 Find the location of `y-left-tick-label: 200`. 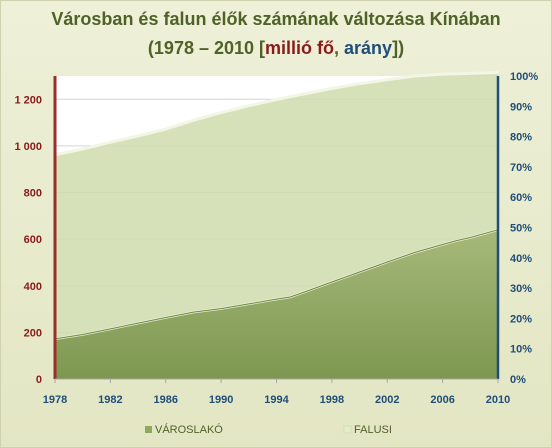

y-left-tick-label: 200 is located at coordinates (33, 333).